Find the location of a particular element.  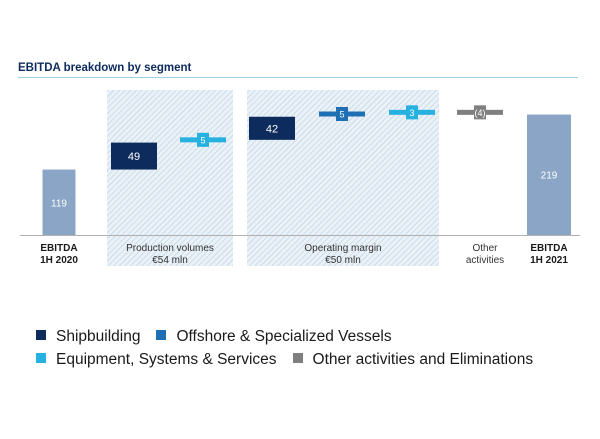

data-label: 119 is located at coordinates (59, 203).